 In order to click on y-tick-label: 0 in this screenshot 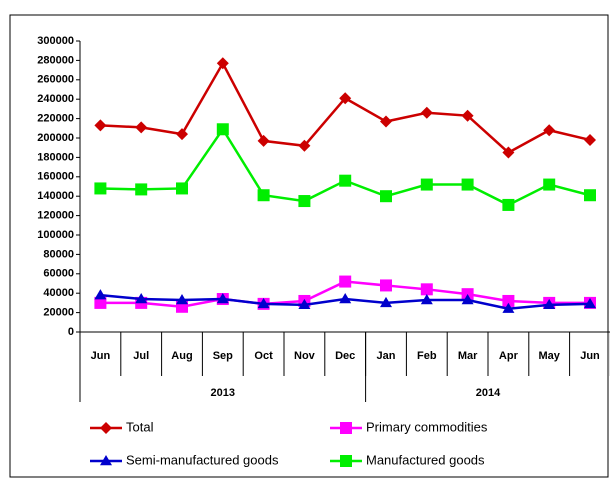, I will do `click(71, 332)`.